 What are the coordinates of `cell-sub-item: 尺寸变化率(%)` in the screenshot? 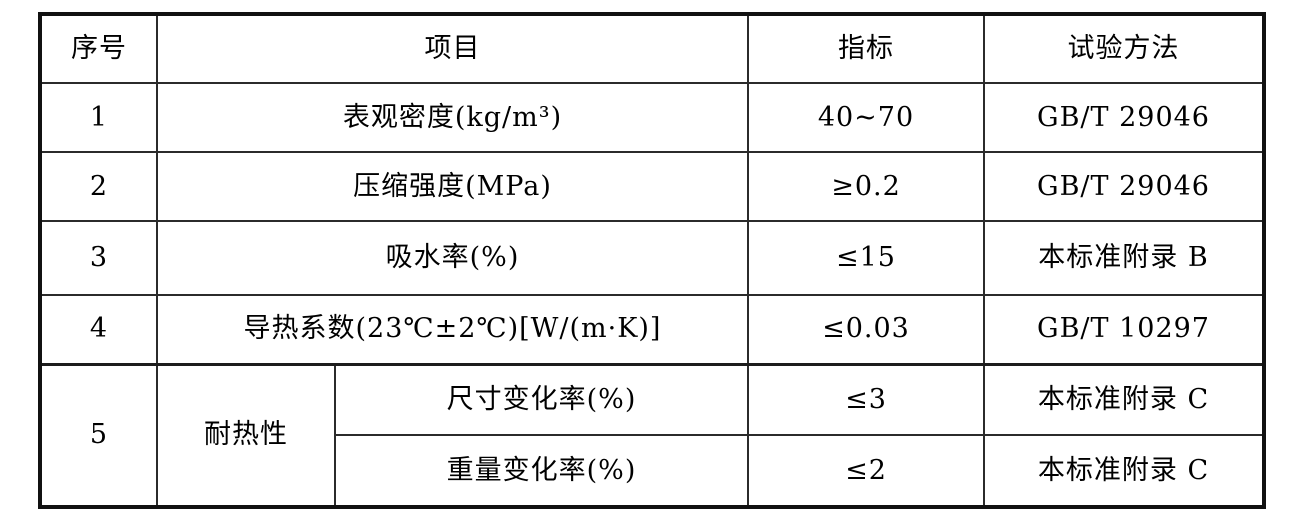 It's located at (541, 399).